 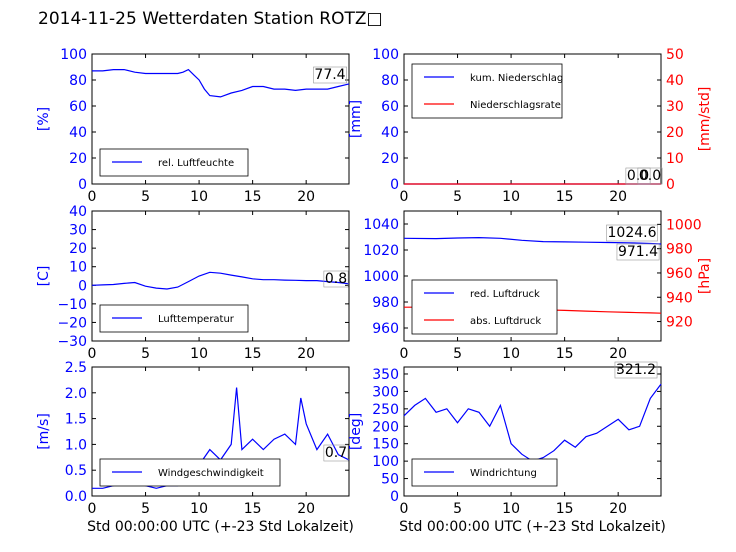 I want to click on y-tick-label: 50, so click(x=390, y=480).